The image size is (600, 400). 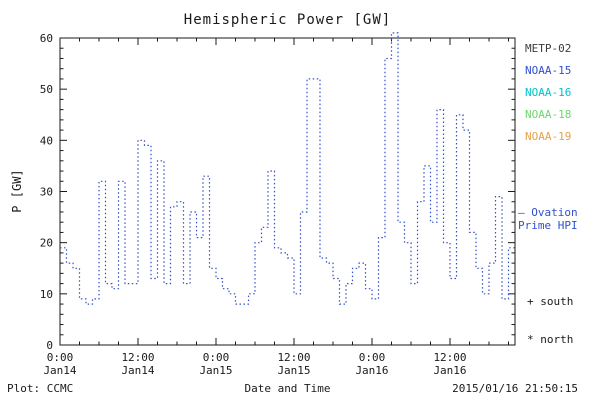 I want to click on x-axis-label: Date and Time, so click(x=287, y=388).